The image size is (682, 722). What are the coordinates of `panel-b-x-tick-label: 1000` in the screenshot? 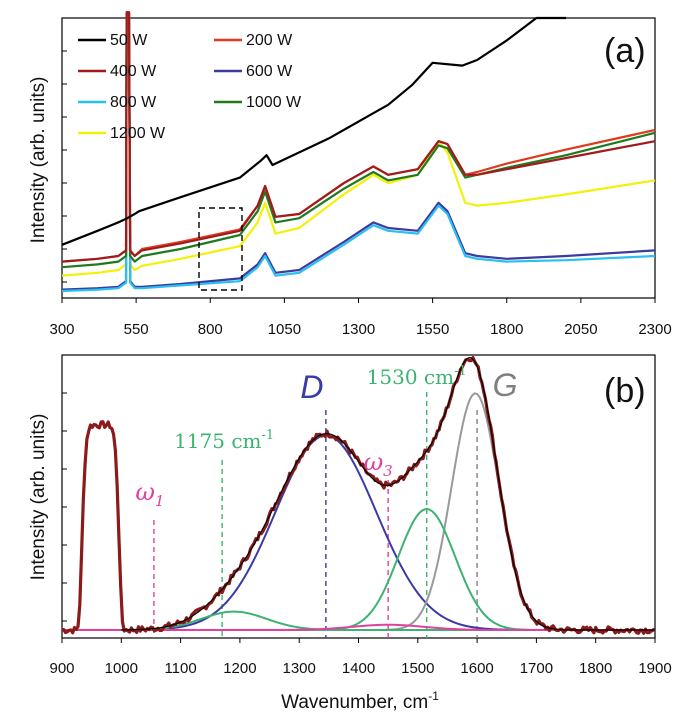 It's located at (121, 668).